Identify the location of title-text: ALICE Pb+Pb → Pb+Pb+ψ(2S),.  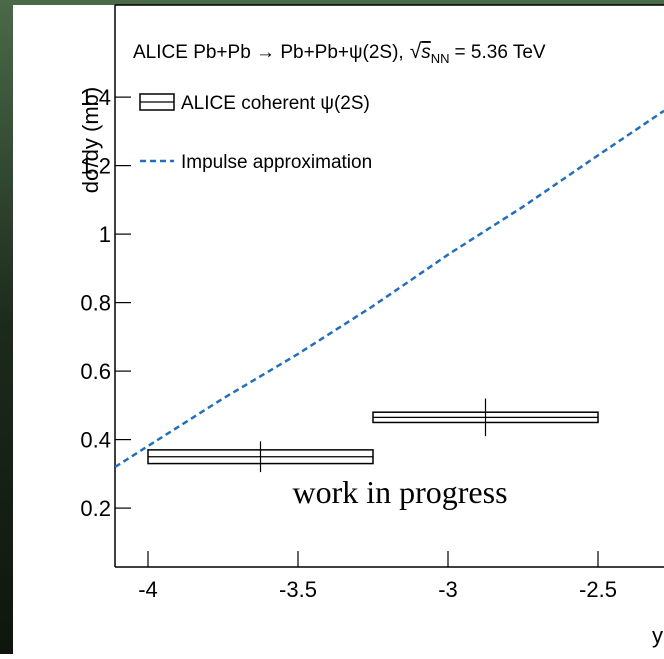
(268, 52).